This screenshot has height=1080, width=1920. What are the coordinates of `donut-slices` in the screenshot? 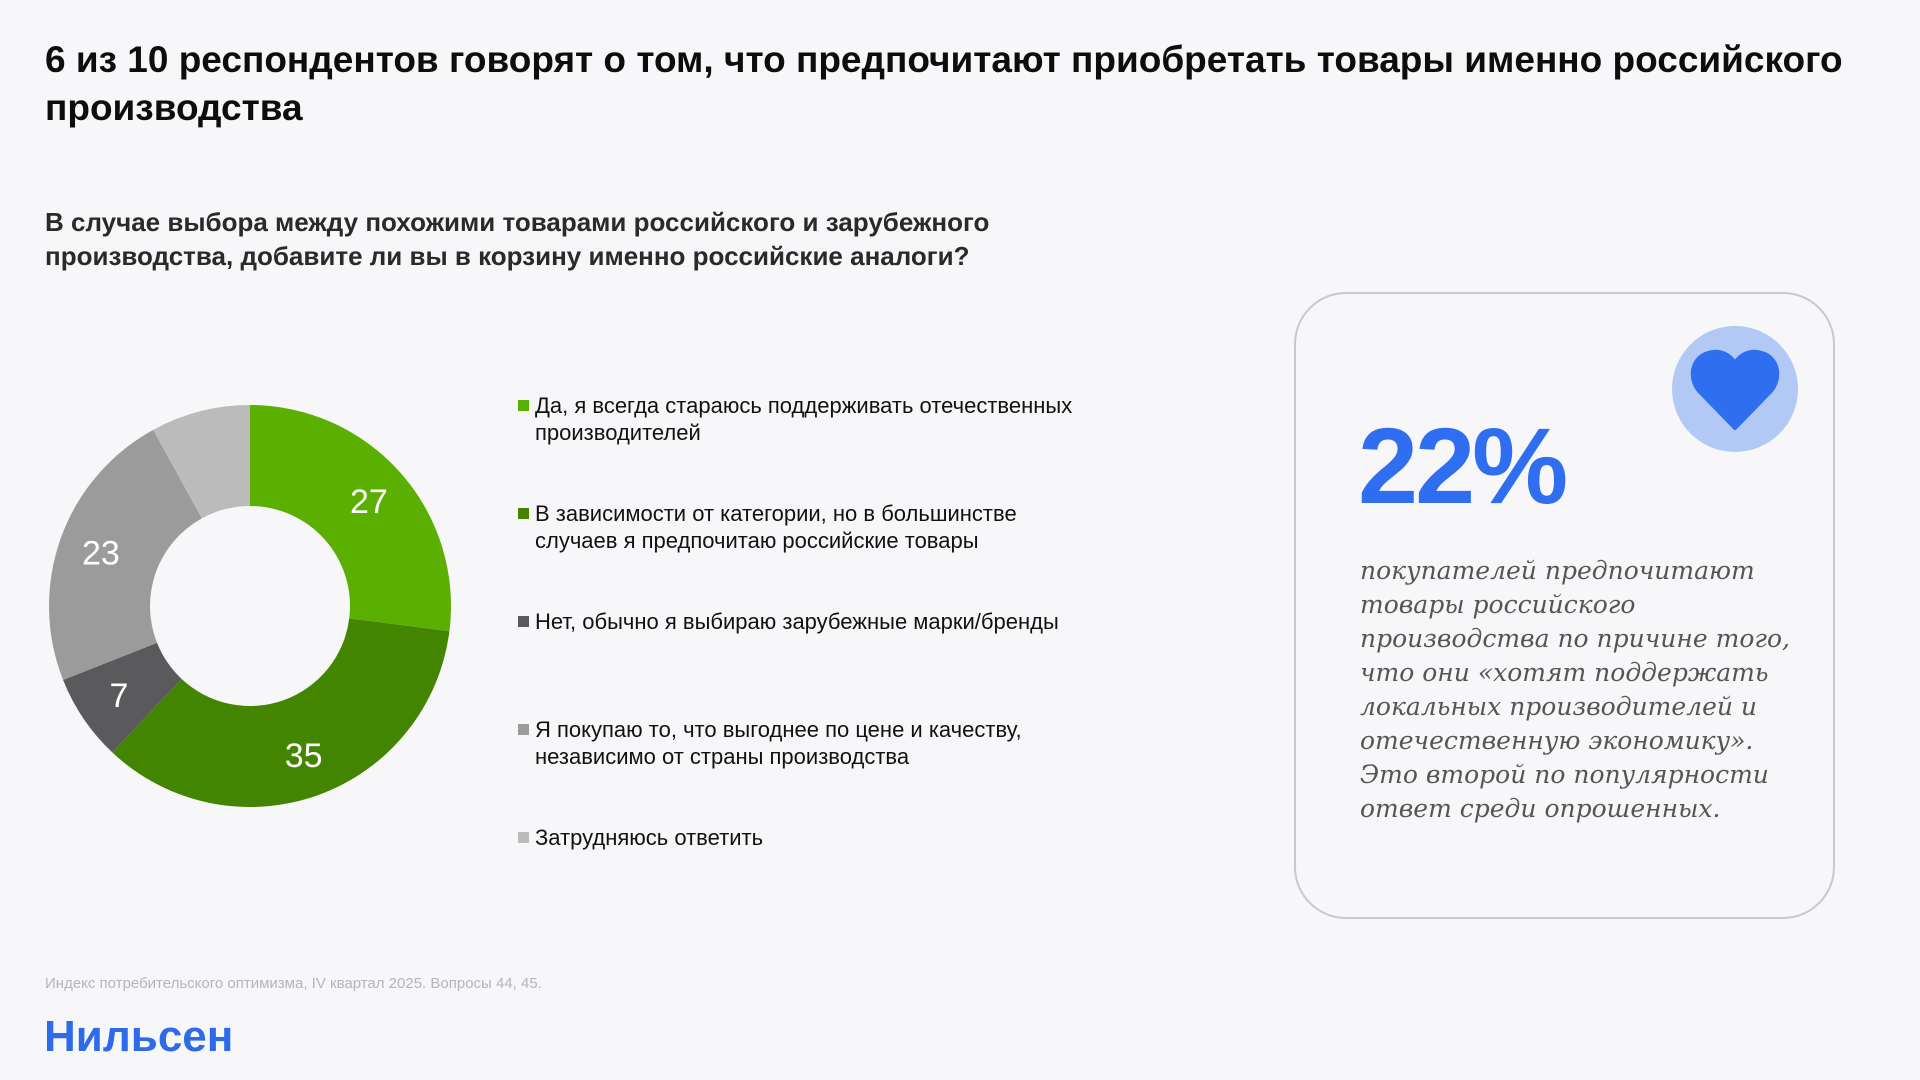 It's located at (249, 606).